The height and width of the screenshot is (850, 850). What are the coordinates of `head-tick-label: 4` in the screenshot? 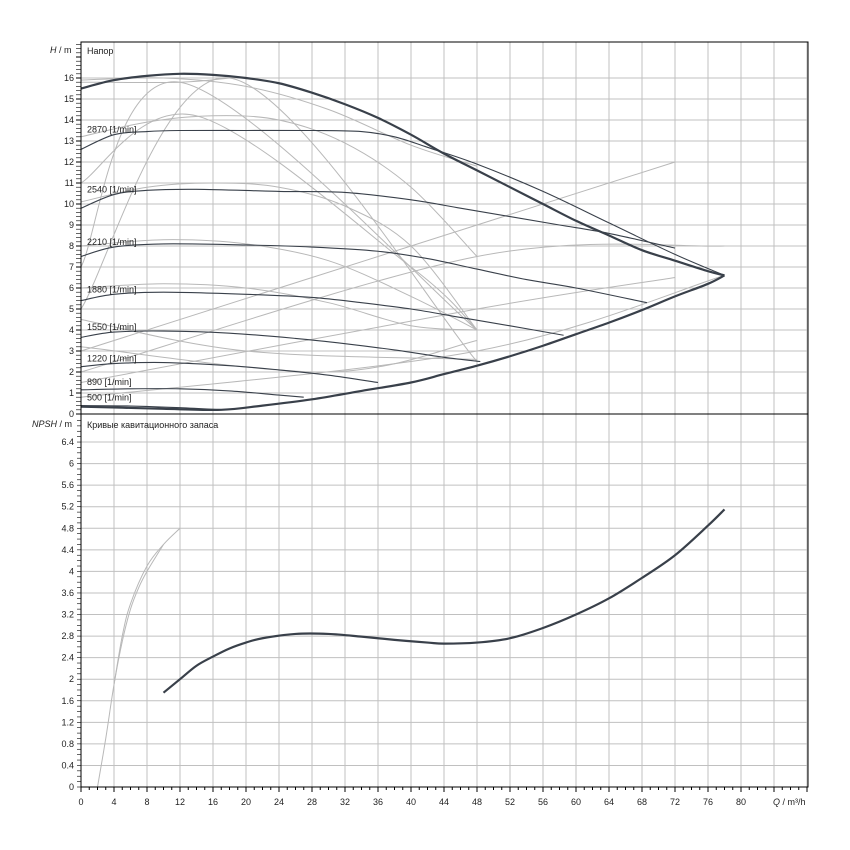 It's located at (71, 330).